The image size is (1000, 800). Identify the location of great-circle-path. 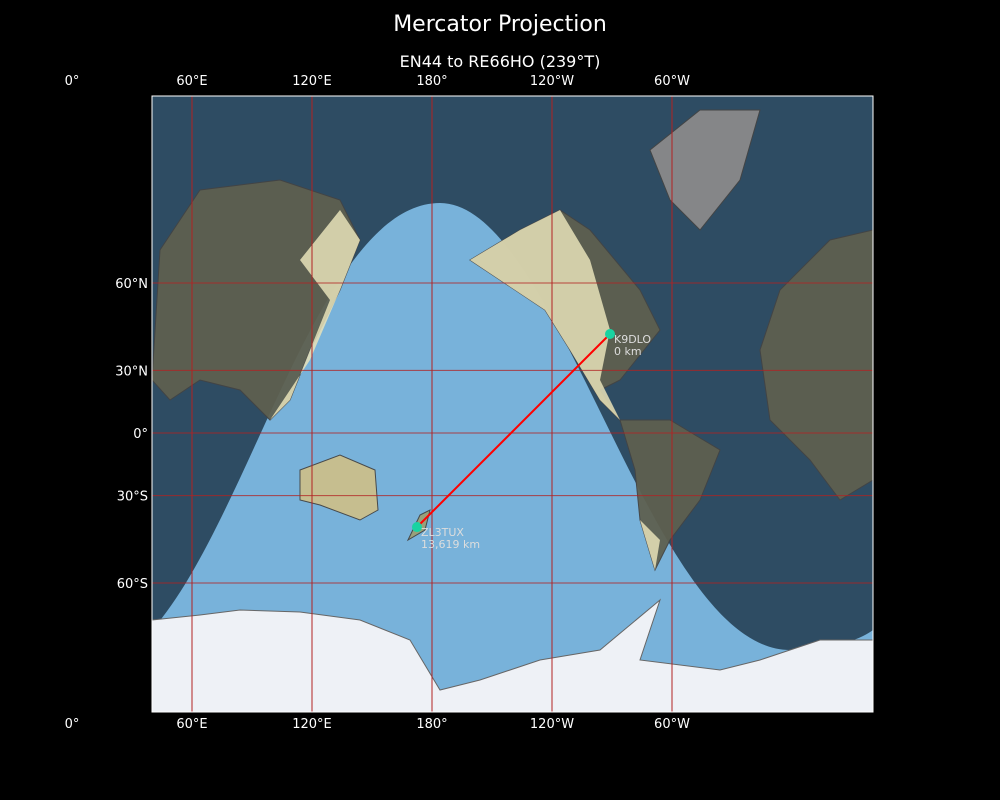
(513, 430).